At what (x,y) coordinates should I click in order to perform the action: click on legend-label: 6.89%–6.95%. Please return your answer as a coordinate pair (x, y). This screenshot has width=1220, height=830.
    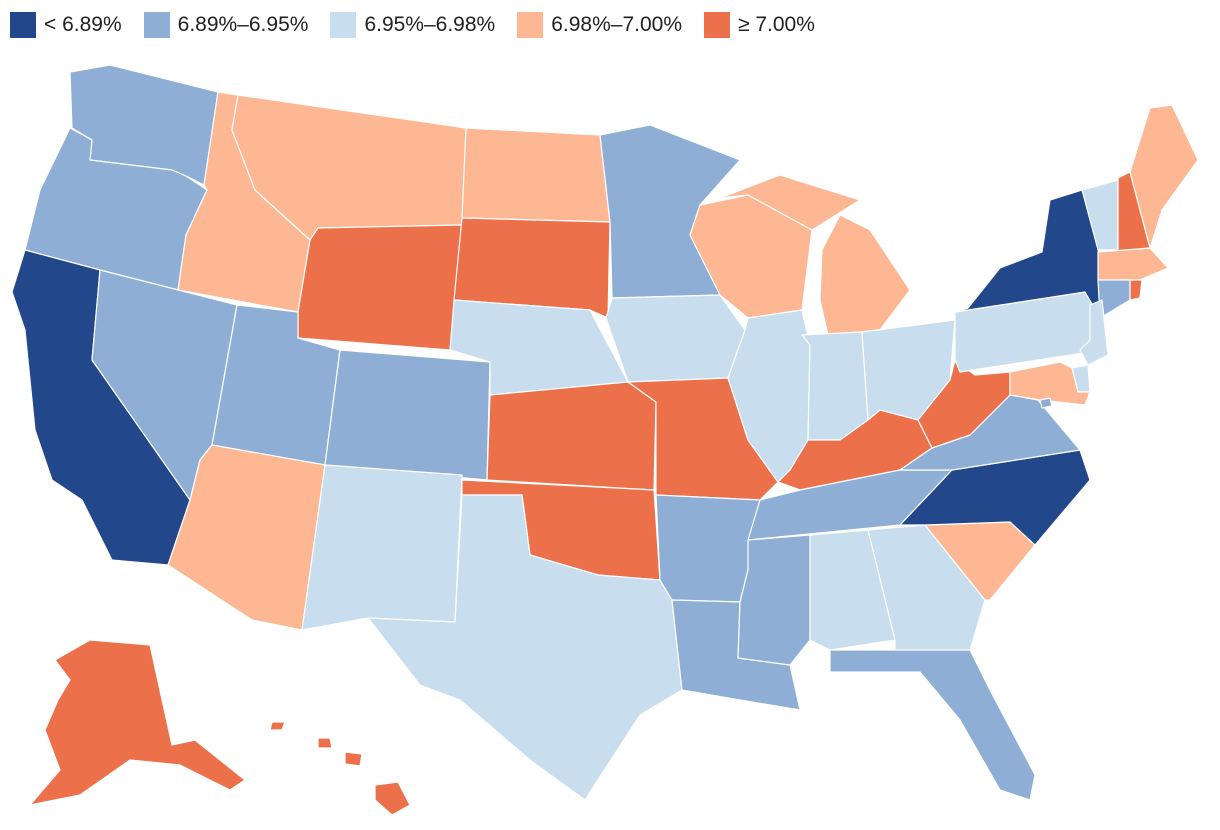
    Looking at the image, I should click on (243, 24).